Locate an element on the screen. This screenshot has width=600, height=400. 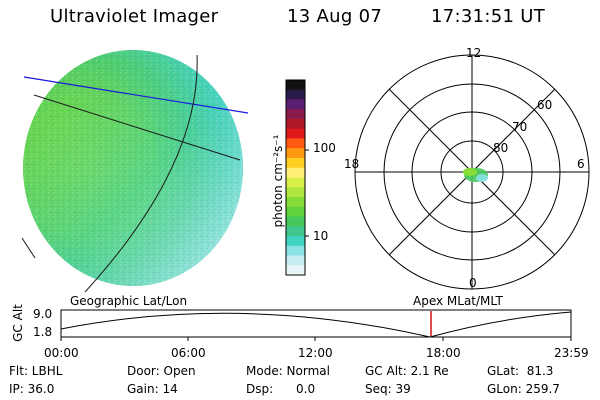
mlt-label-bottom: 0 is located at coordinates (473, 283).